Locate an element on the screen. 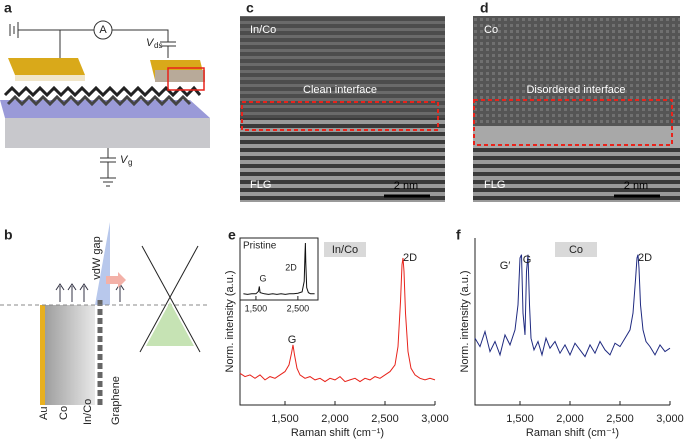 The image size is (685, 440). legend-label: Co is located at coordinates (576, 250).